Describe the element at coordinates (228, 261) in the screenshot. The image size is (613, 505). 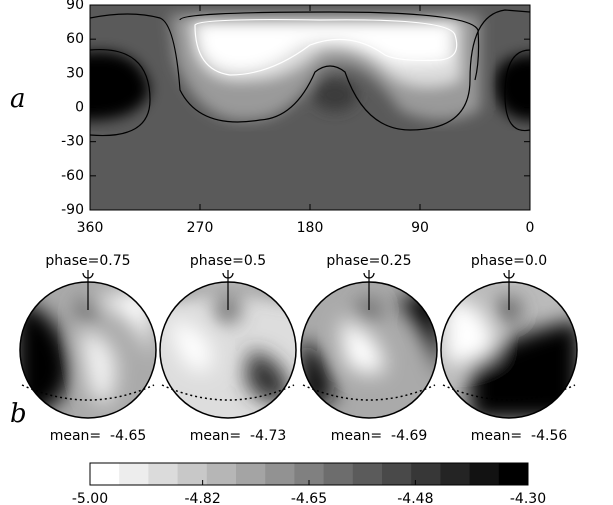
I see `phase-label: phase=0.5` at that location.